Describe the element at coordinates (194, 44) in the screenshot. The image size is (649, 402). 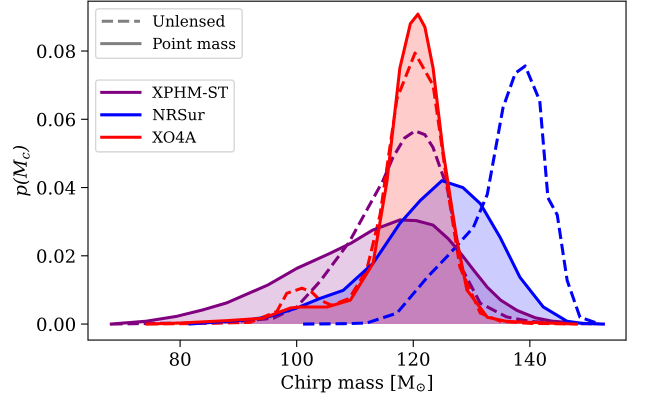
I see `annotation: Point mass` at that location.